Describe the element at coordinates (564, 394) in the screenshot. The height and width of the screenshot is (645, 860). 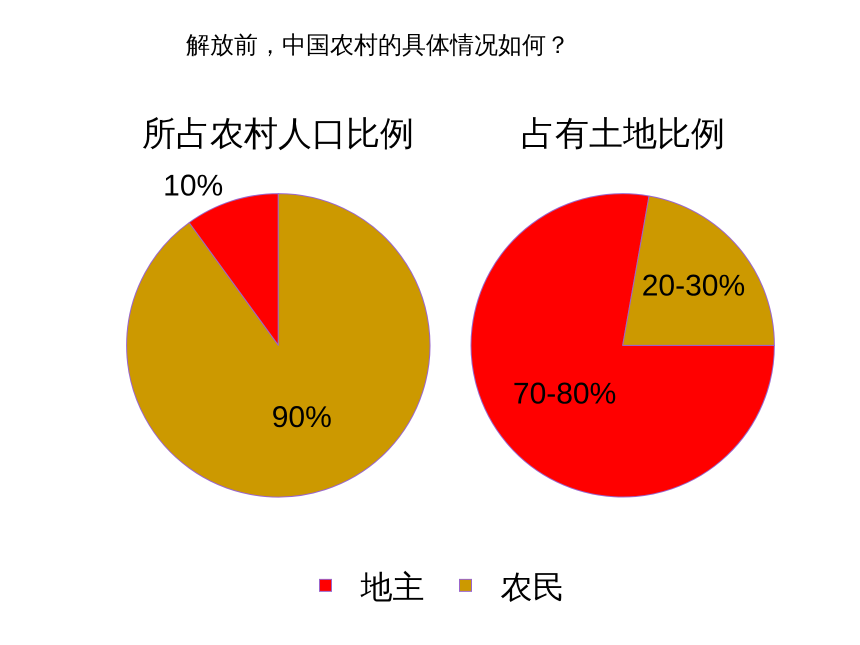
I see `data-label: 70-80%` at that location.